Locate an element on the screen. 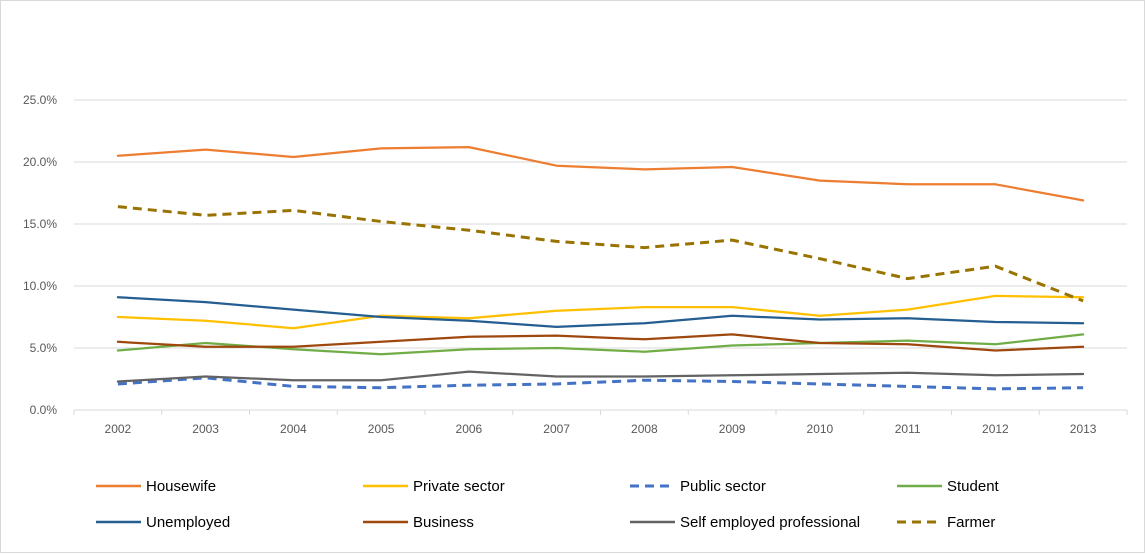  legend-label: Farmer is located at coordinates (971, 522).